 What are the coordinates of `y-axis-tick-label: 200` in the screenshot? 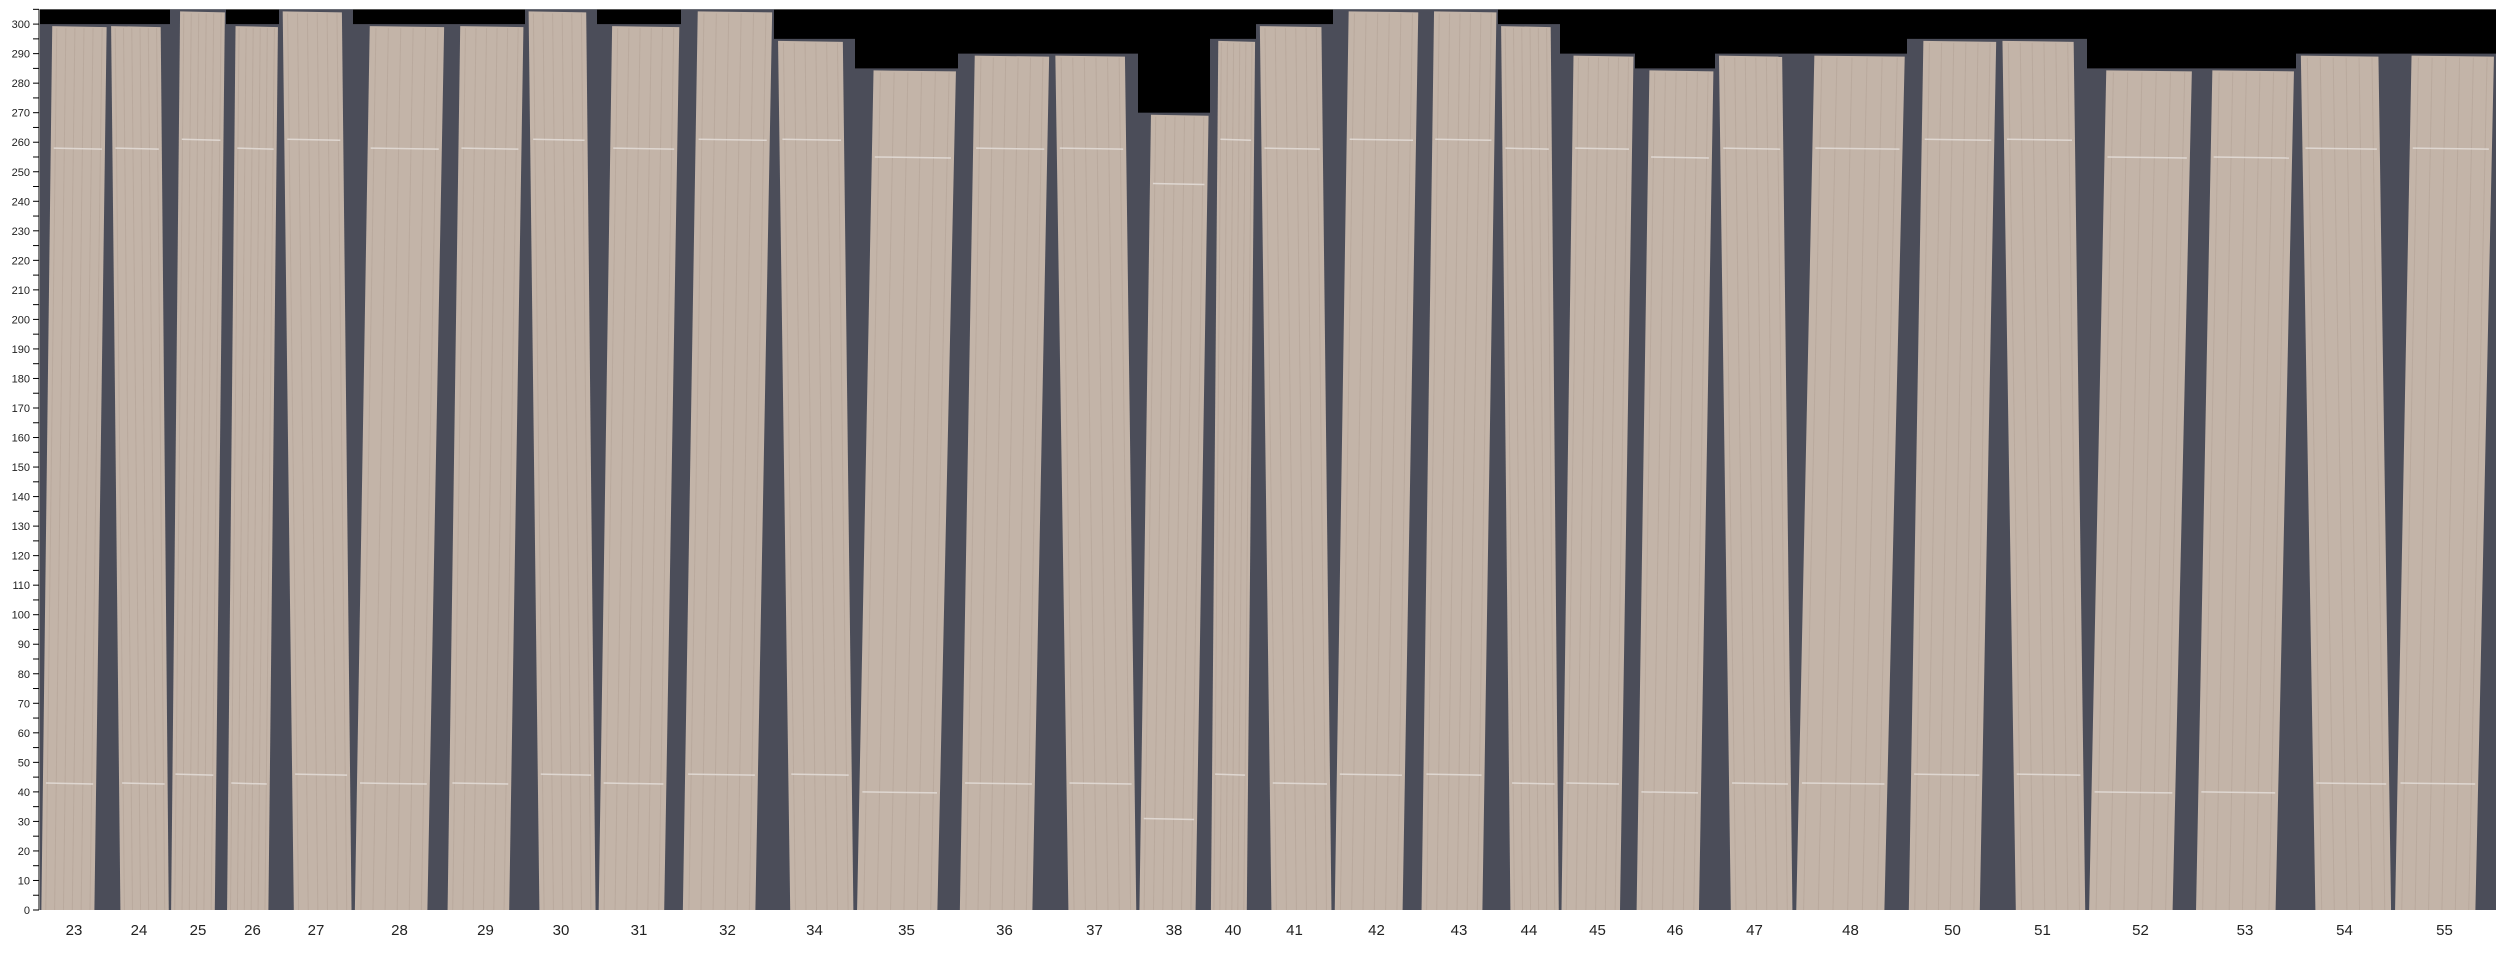 It's located at (21, 320).